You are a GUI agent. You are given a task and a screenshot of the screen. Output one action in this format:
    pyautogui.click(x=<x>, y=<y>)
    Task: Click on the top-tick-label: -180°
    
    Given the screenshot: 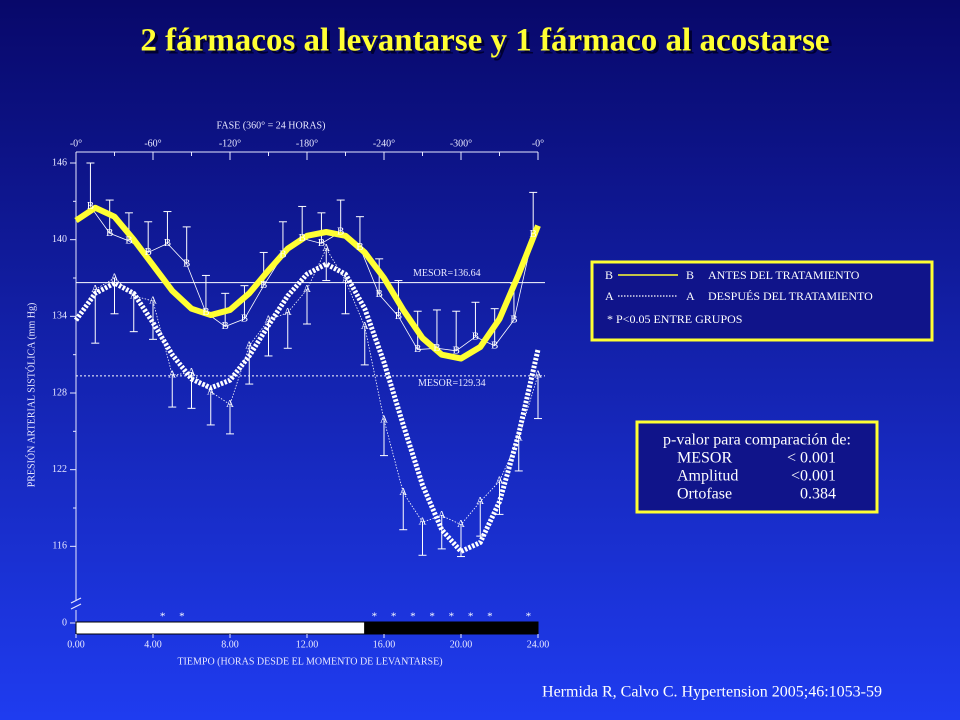 What is the action you would take?
    pyautogui.click(x=307, y=143)
    